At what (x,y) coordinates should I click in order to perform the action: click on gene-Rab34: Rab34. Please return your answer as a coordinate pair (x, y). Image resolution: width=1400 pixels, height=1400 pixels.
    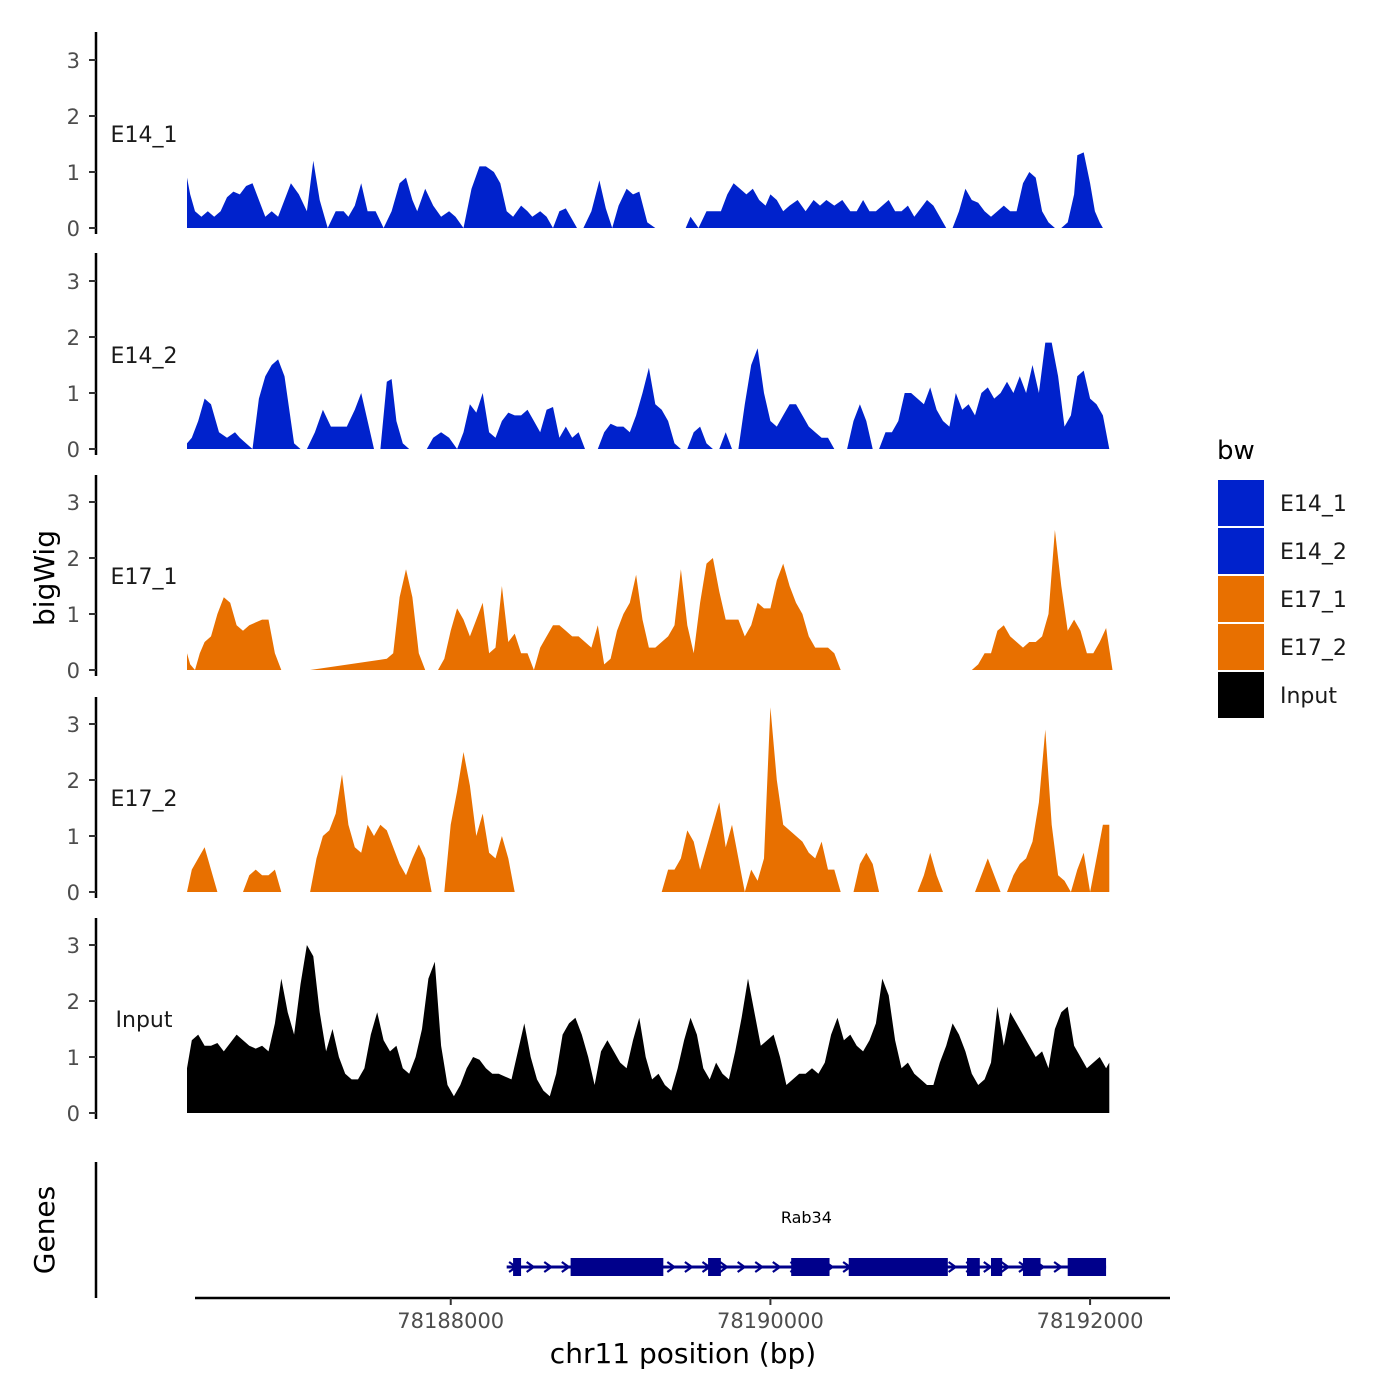
    Looking at the image, I should click on (806, 1242).